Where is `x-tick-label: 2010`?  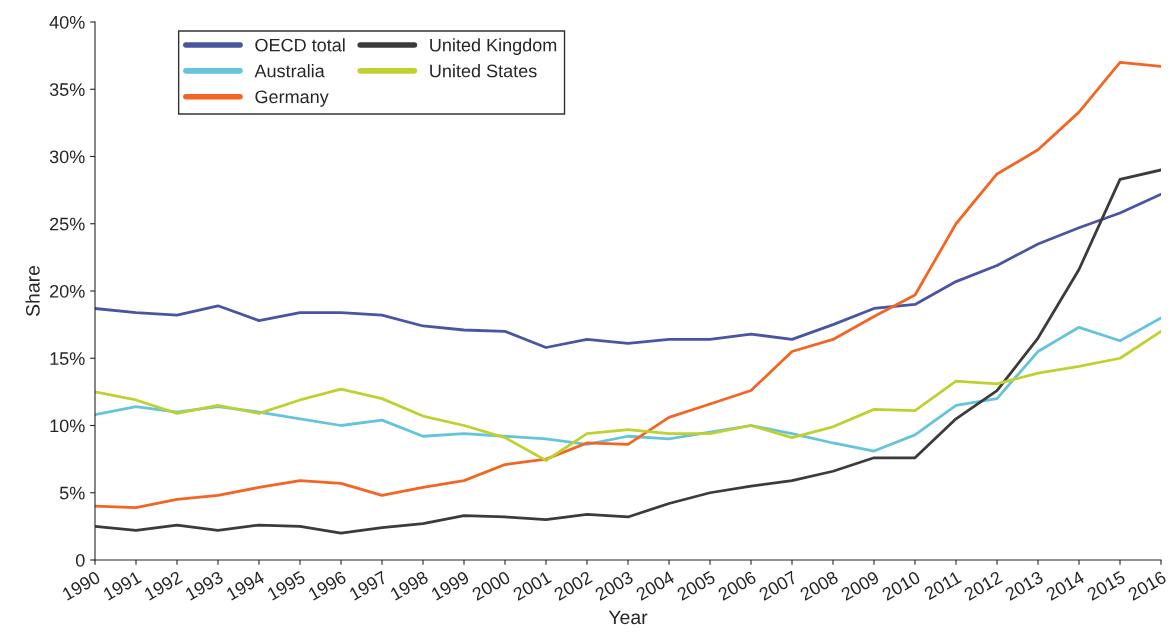
x-tick-label: 2010 is located at coordinates (901, 585).